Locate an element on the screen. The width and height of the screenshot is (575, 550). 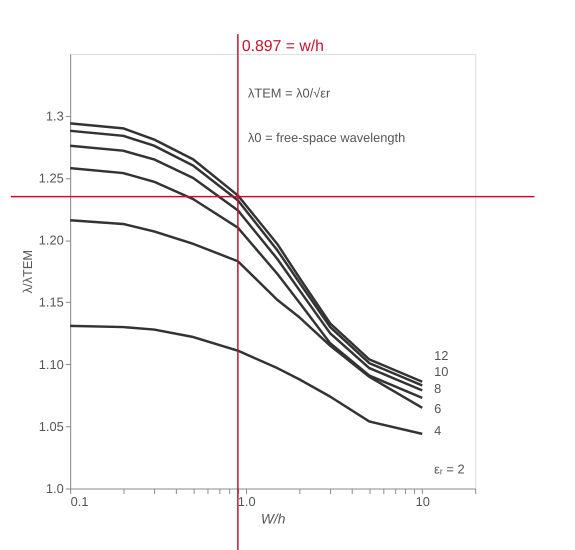
y-tick-label: 1.3 is located at coordinates (55, 116).